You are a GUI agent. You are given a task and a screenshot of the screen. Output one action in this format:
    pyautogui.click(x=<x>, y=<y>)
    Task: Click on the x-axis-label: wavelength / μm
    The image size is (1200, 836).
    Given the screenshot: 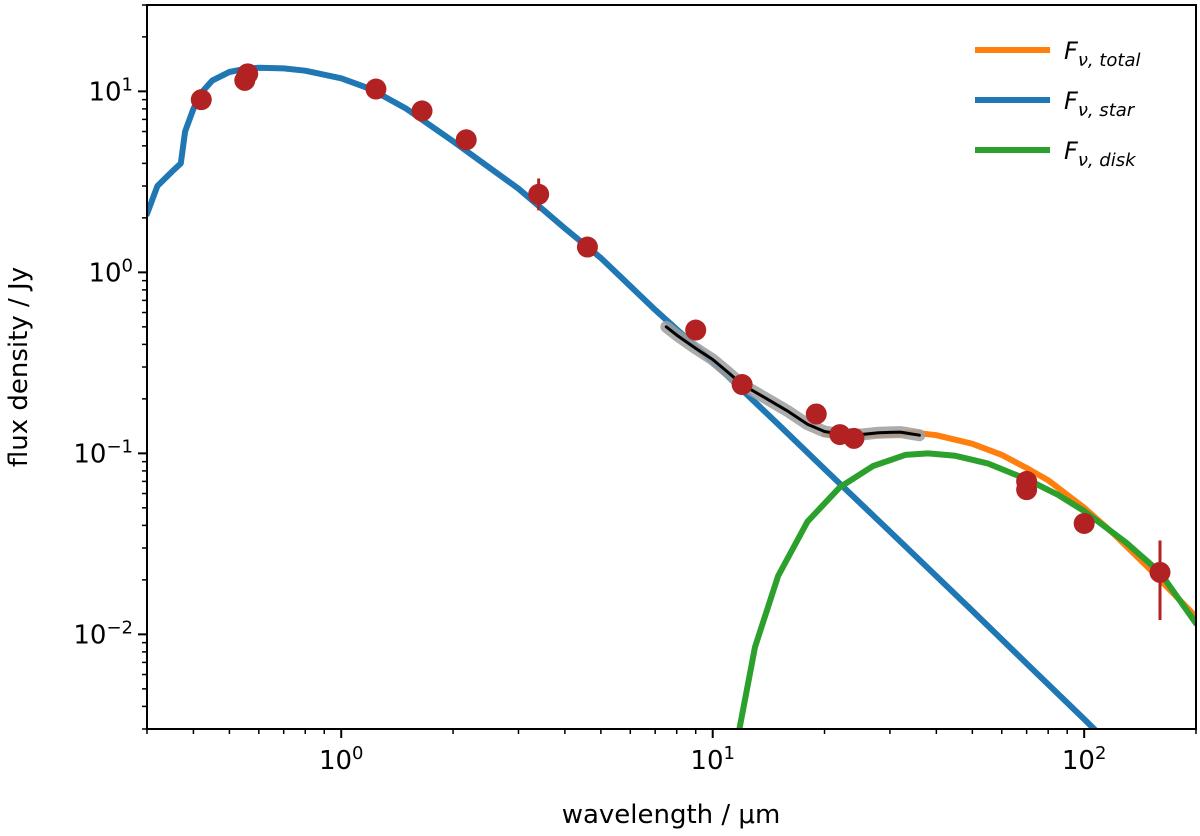 What is the action you would take?
    pyautogui.click(x=671, y=815)
    